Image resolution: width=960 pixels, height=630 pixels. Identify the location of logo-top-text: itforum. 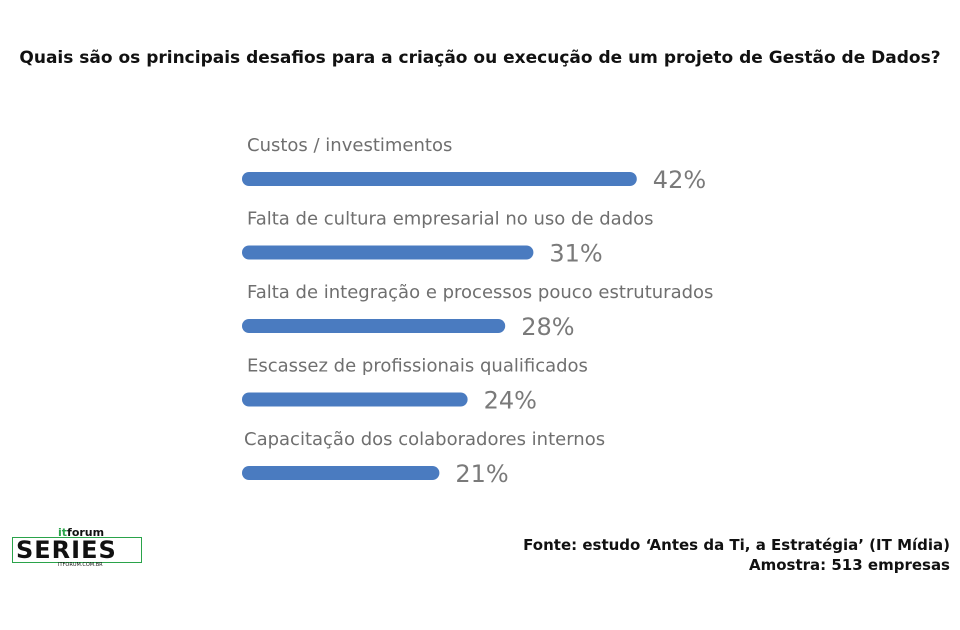
(81, 532).